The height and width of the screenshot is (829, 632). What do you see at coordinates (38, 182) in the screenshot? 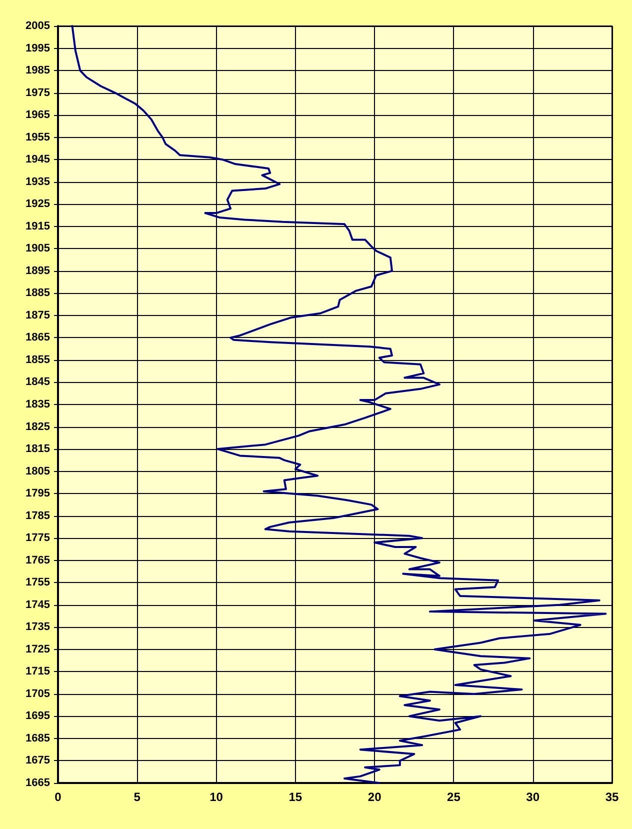
I see `y-tick-label: 1935` at bounding box center [38, 182].